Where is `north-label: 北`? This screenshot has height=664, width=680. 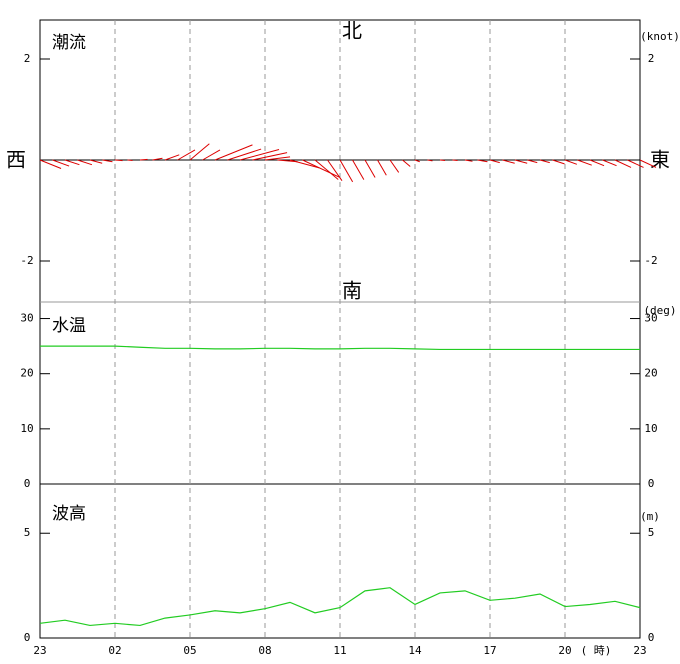 north-label: 北 is located at coordinates (352, 31).